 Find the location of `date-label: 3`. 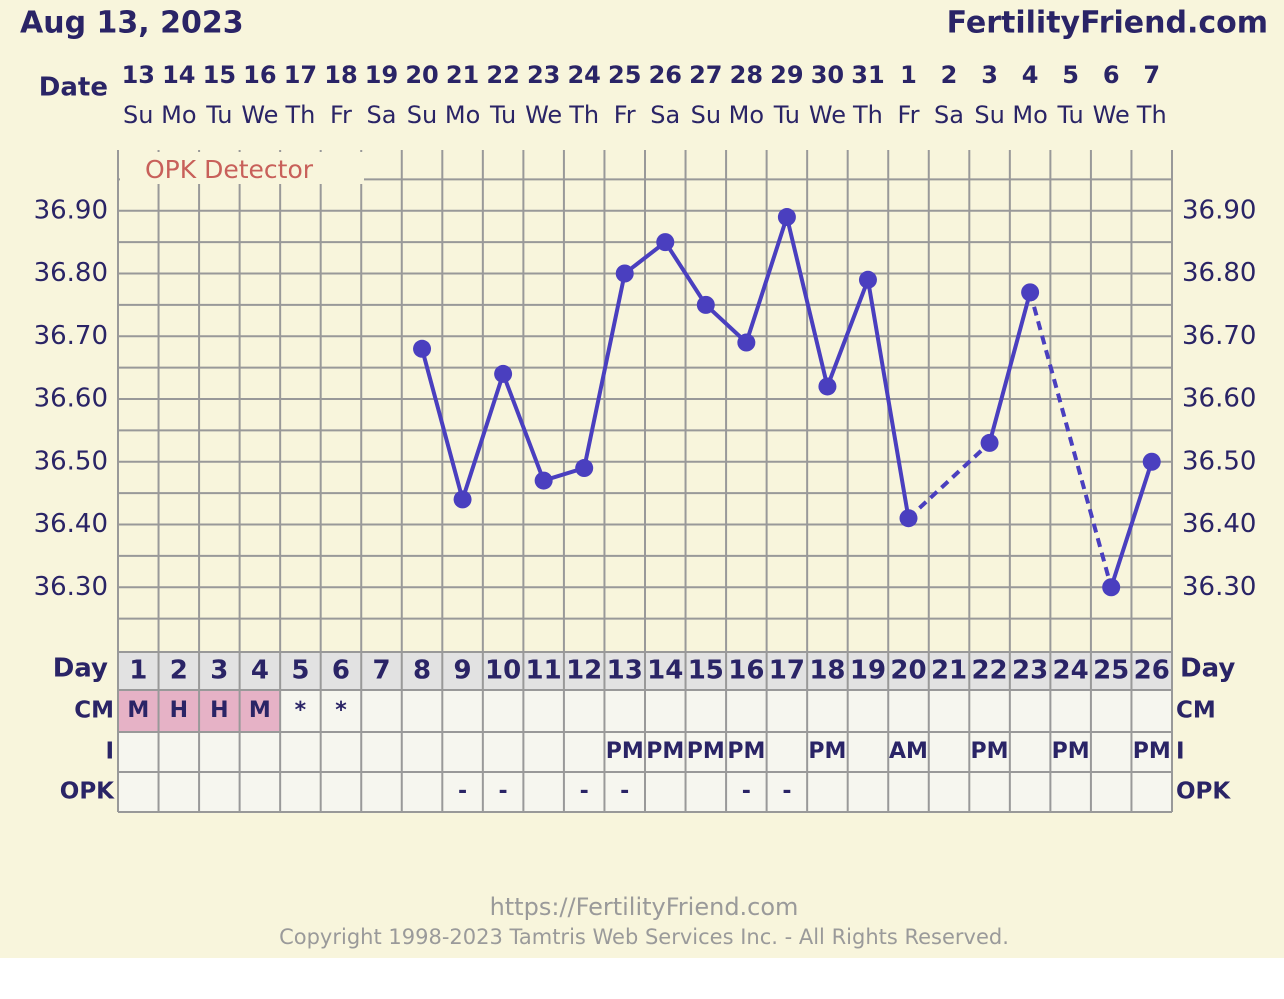

date-label: 3 is located at coordinates (989, 75).